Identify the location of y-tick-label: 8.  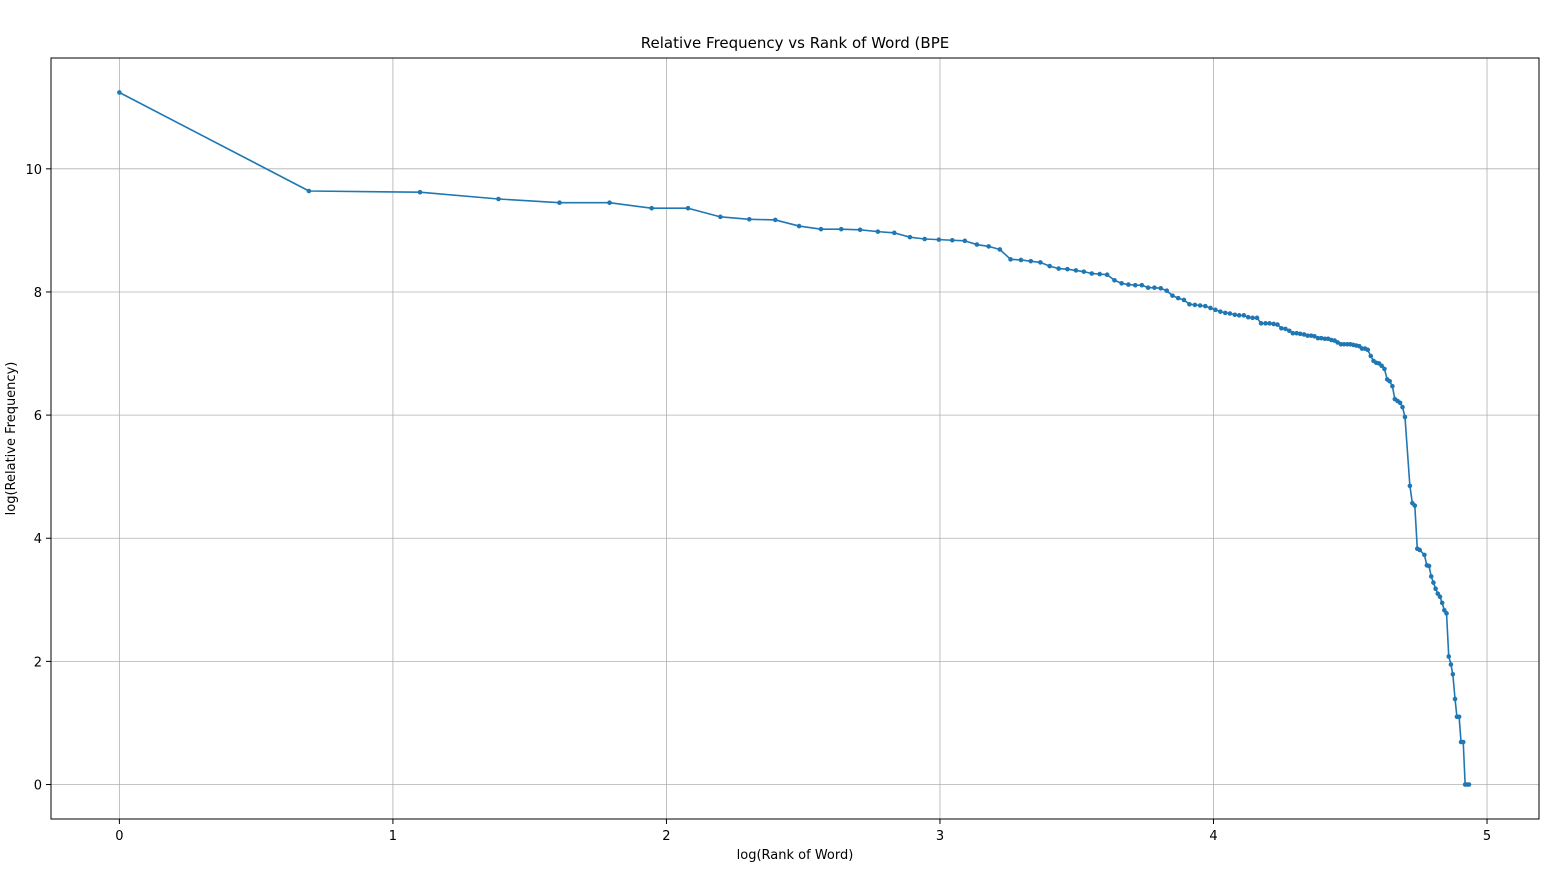
(38, 293).